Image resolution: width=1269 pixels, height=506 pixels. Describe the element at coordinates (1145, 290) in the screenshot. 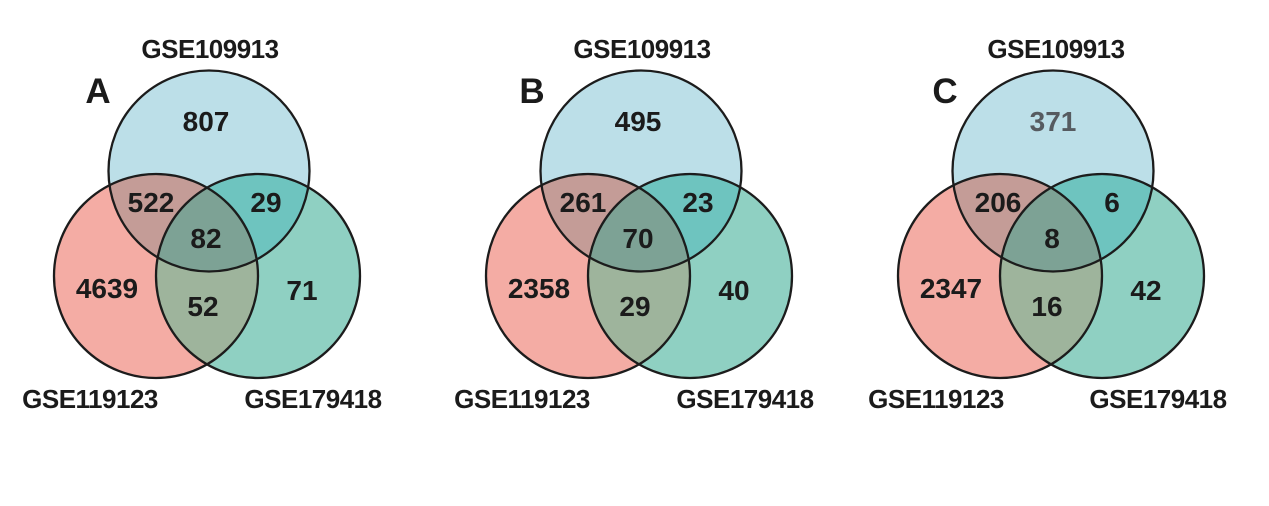

I see `count-right: 42` at that location.